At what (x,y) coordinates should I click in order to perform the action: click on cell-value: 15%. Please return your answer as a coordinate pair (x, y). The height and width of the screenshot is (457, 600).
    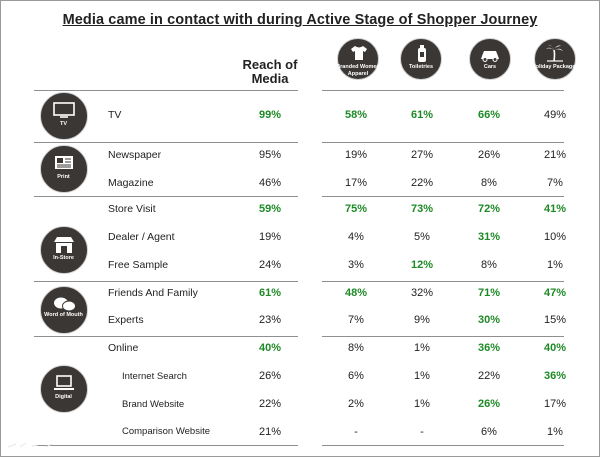
    Looking at the image, I should click on (555, 320).